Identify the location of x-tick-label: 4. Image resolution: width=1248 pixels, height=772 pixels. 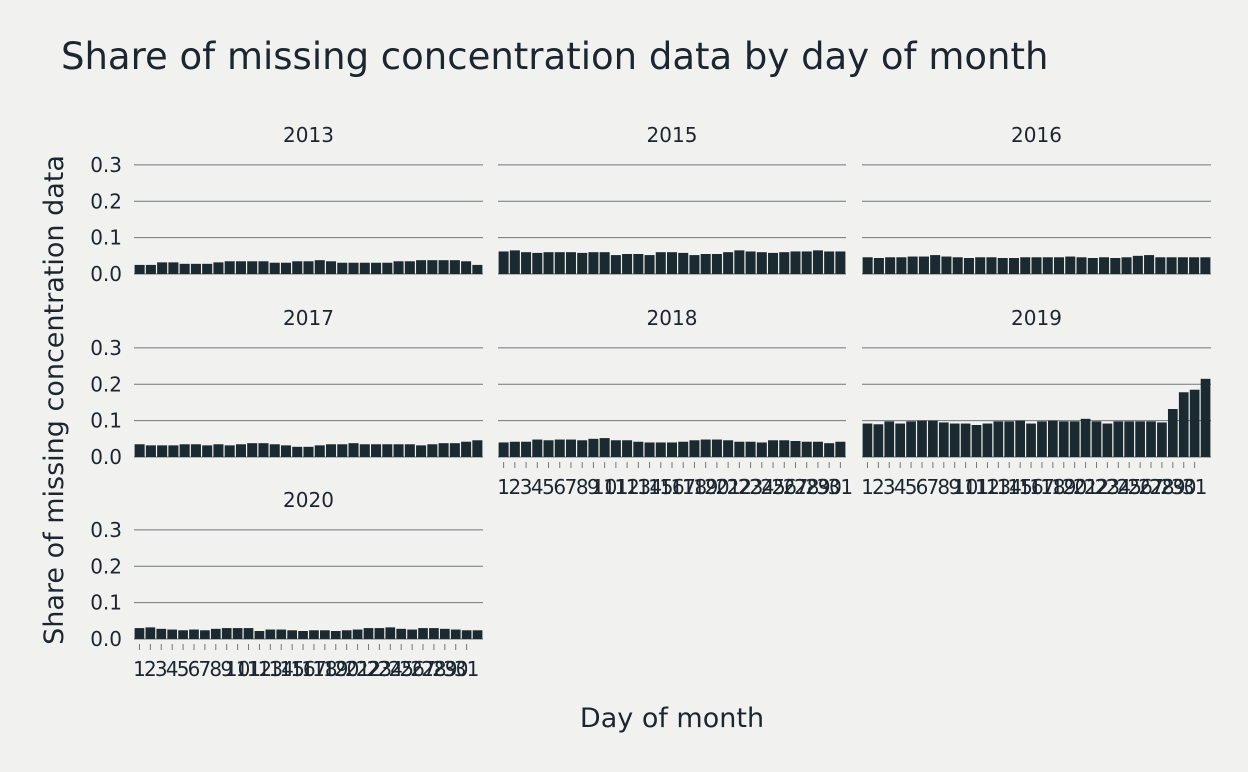
(172, 669).